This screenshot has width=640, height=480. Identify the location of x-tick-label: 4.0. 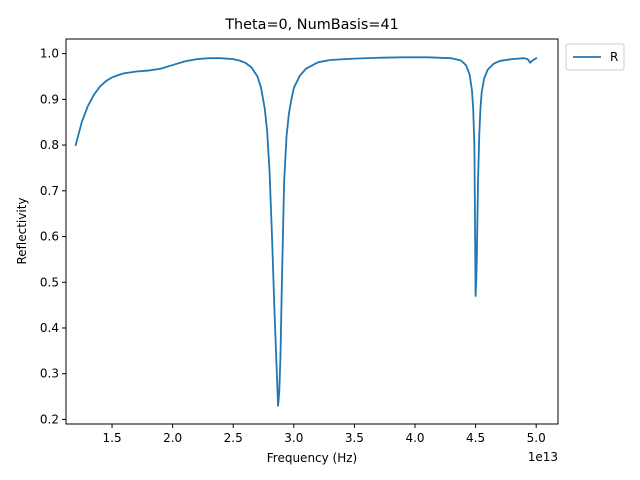
(414, 438).